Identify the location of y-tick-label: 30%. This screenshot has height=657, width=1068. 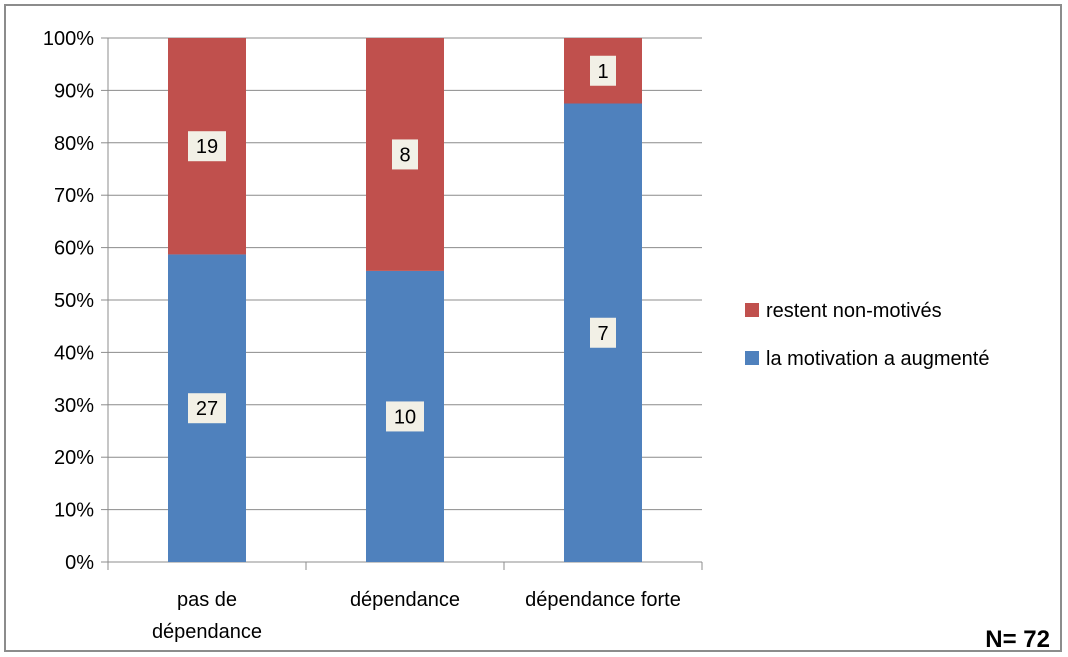
(74, 406).